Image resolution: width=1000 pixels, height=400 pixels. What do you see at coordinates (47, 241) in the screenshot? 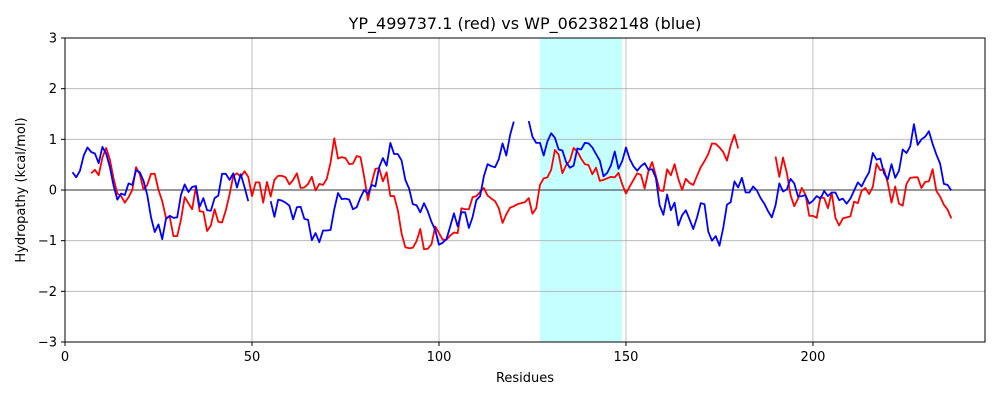
I see `y-tick-label: −1` at bounding box center [47, 241].